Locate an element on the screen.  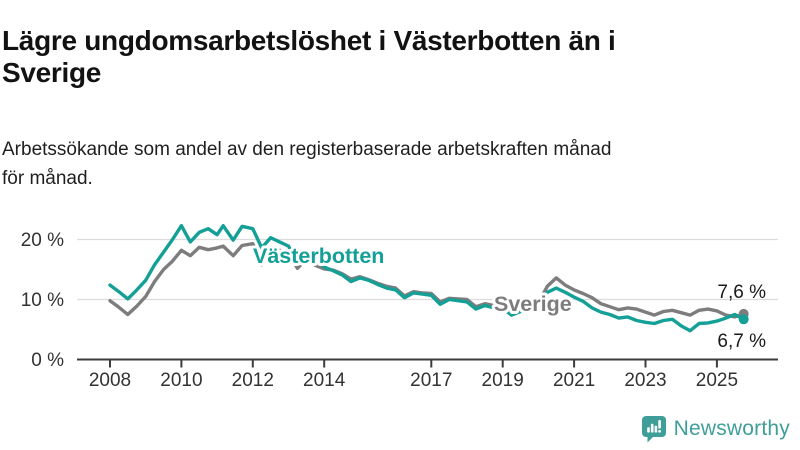
series-label-västerbotten: Västerbotten is located at coordinates (318, 256).